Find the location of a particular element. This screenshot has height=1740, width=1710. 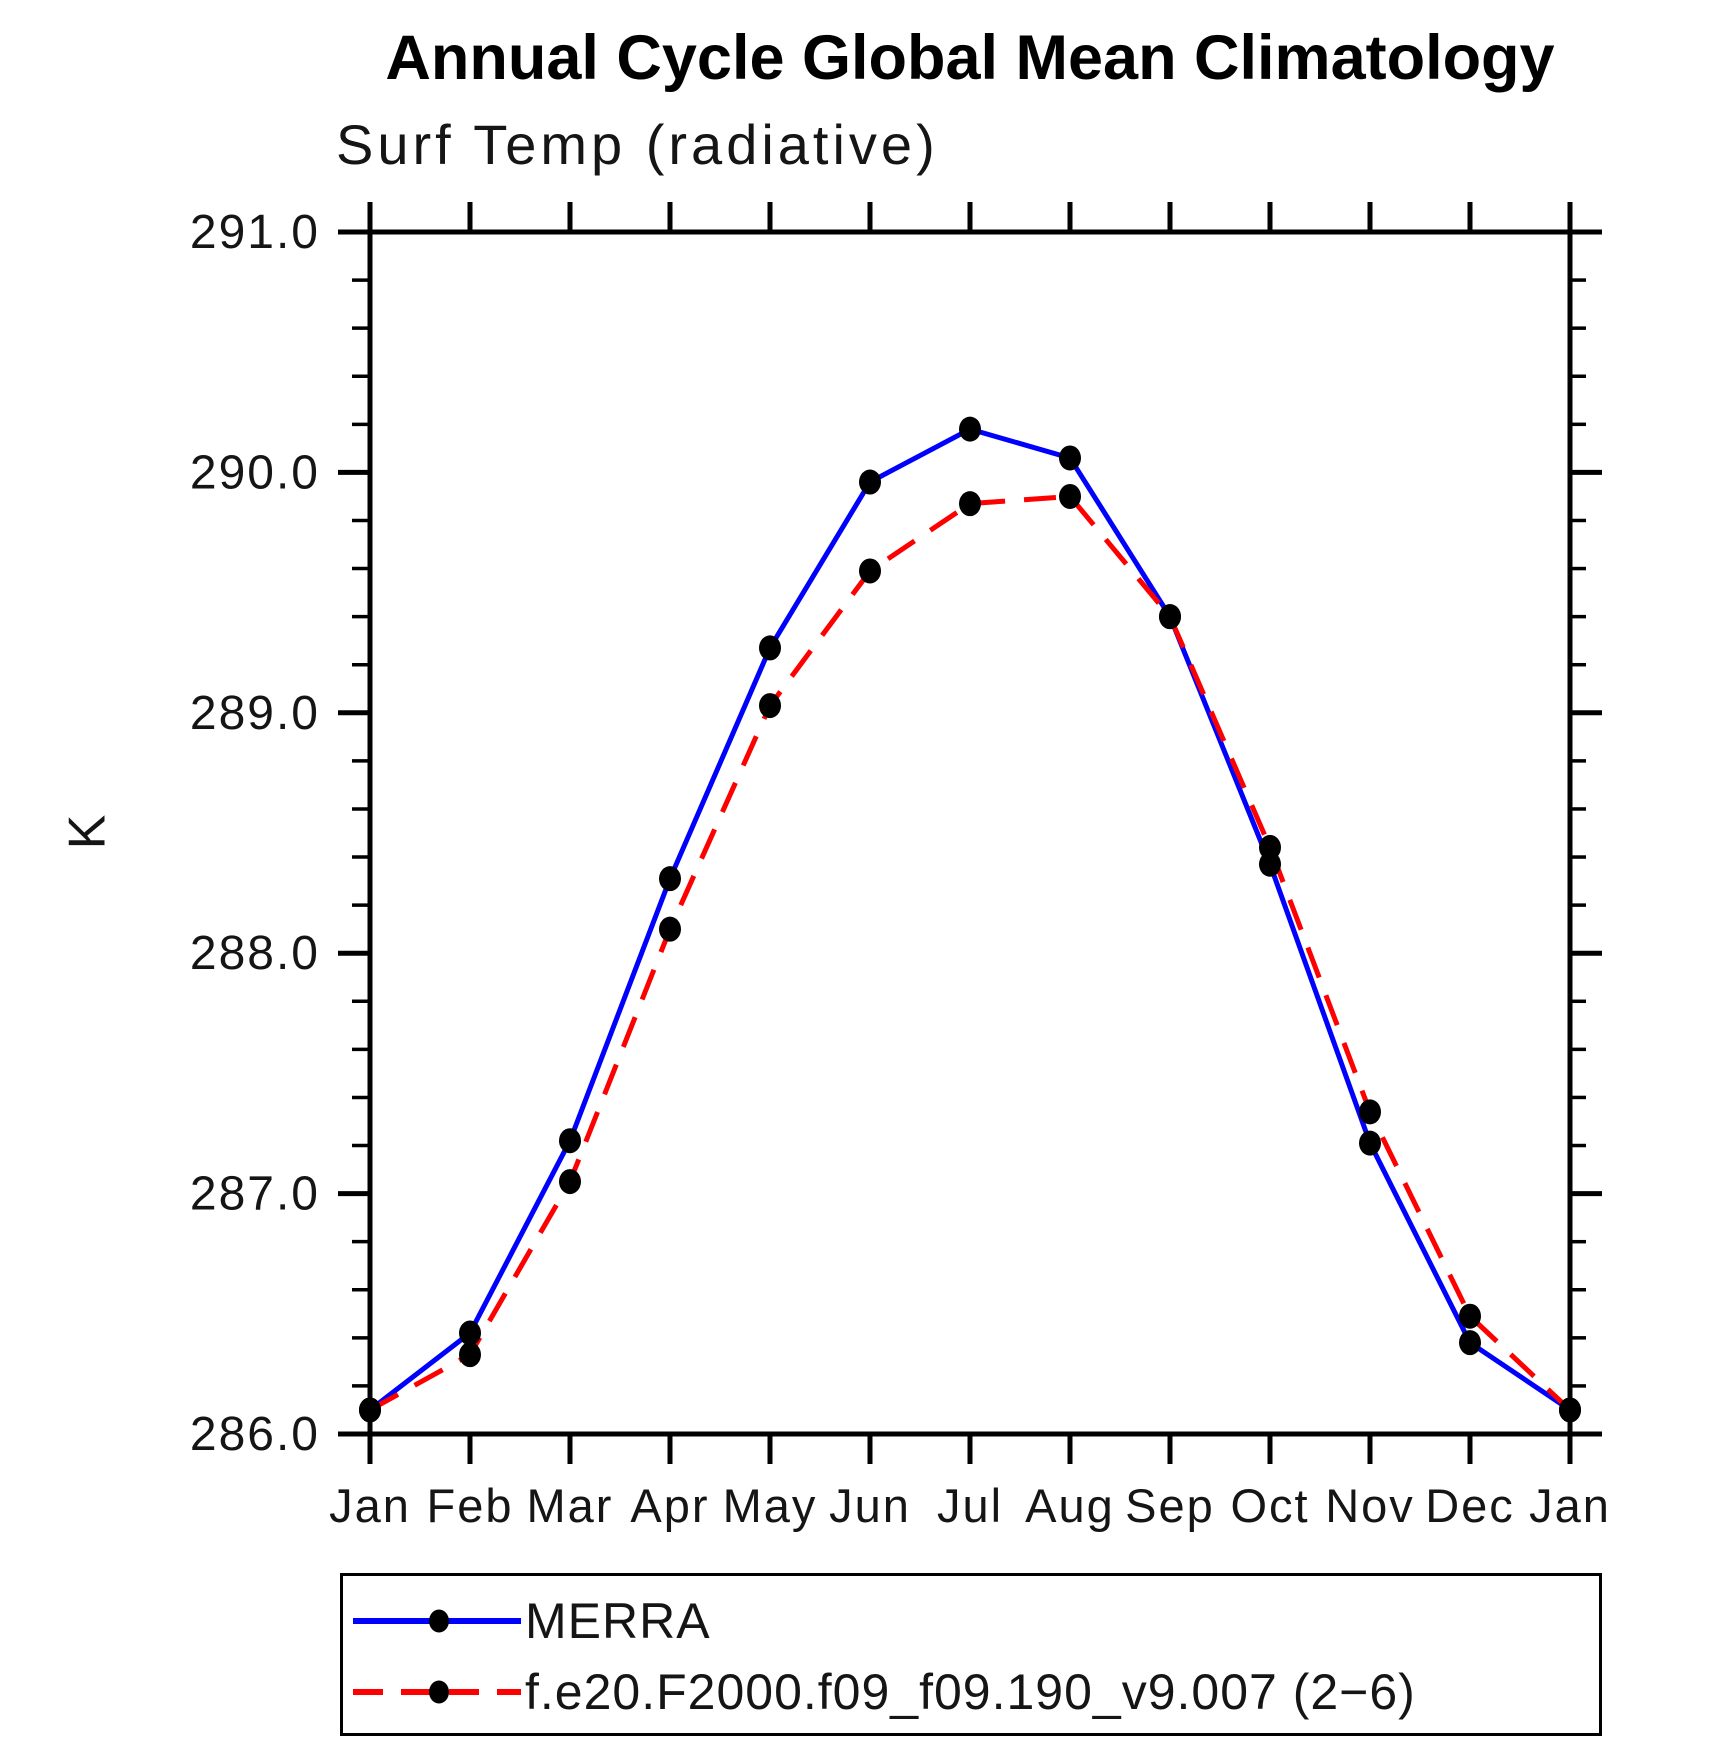

x-tick-label: Dec is located at coordinates (1470, 1505).